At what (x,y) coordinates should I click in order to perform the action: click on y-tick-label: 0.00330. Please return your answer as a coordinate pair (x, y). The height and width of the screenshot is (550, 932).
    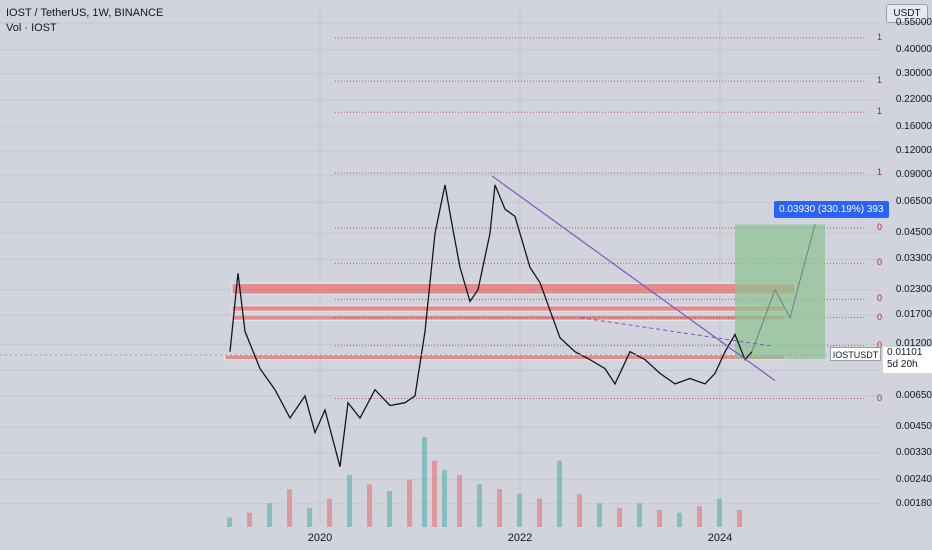
    Looking at the image, I should click on (913, 452).